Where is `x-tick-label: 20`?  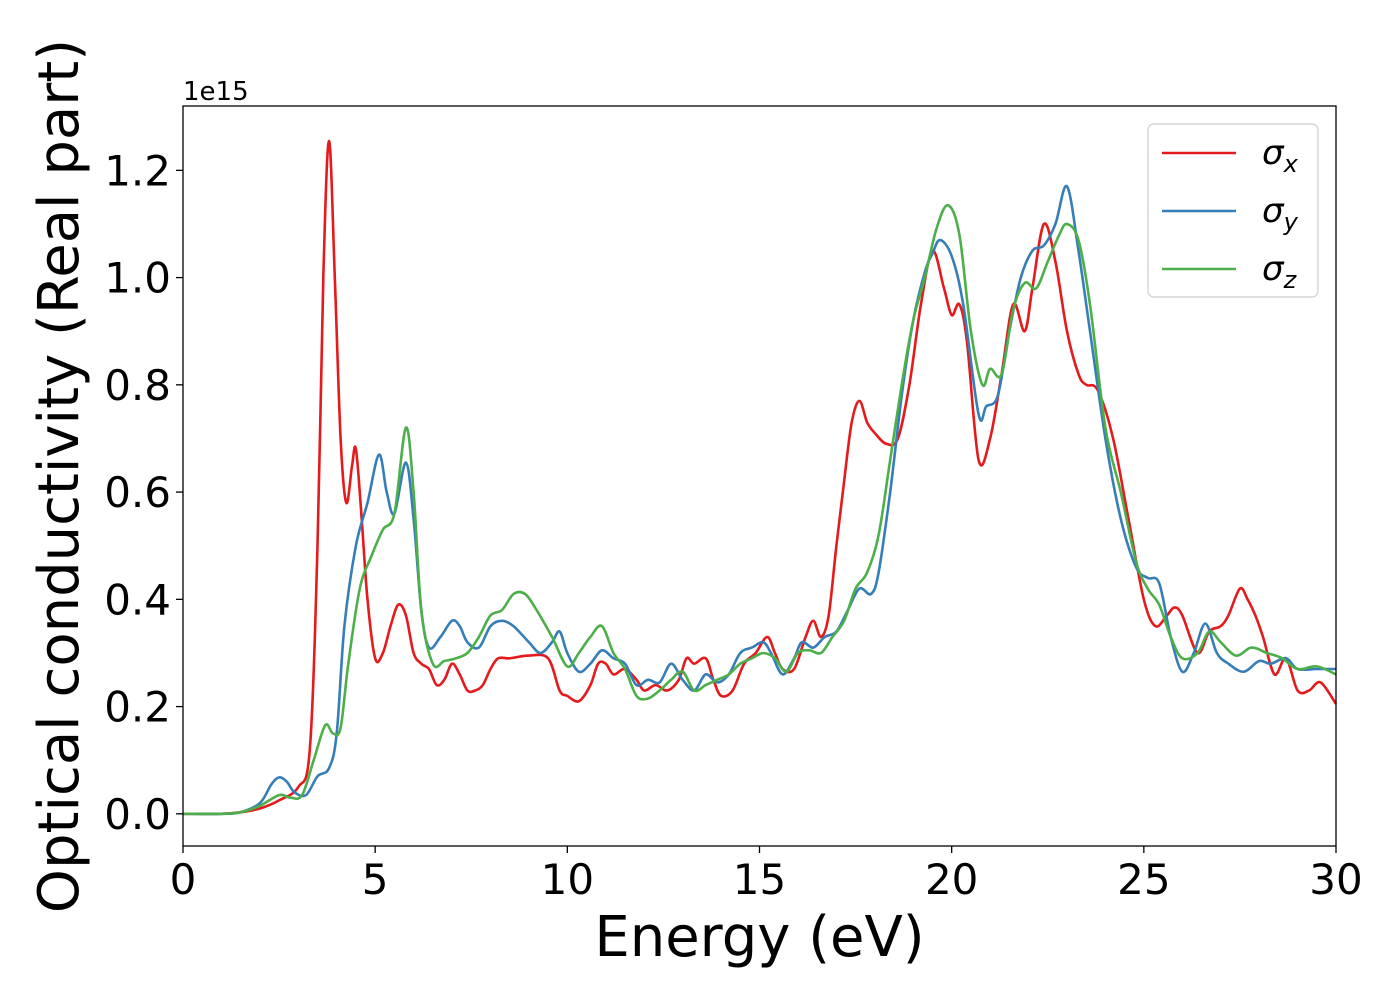
x-tick-label: 20 is located at coordinates (951, 879).